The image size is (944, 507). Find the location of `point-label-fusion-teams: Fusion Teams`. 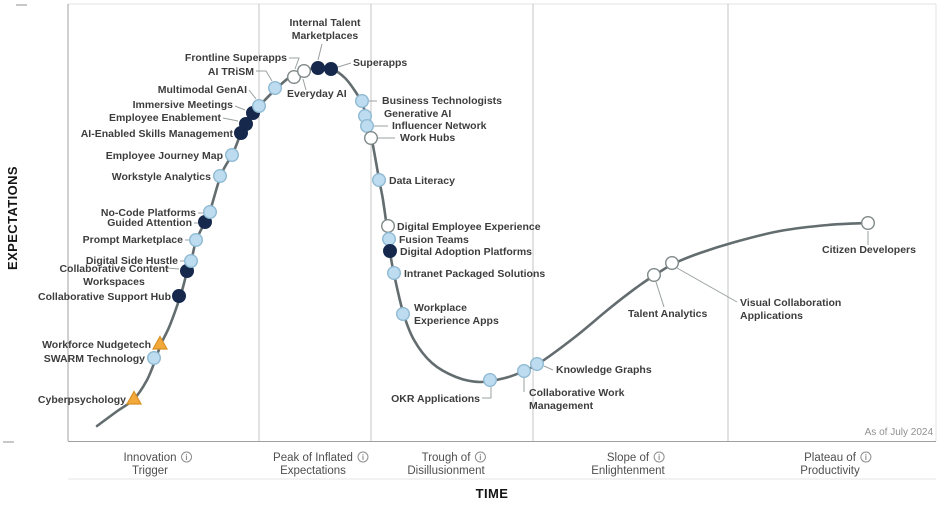

point-label-fusion-teams: Fusion Teams is located at coordinates (434, 240).